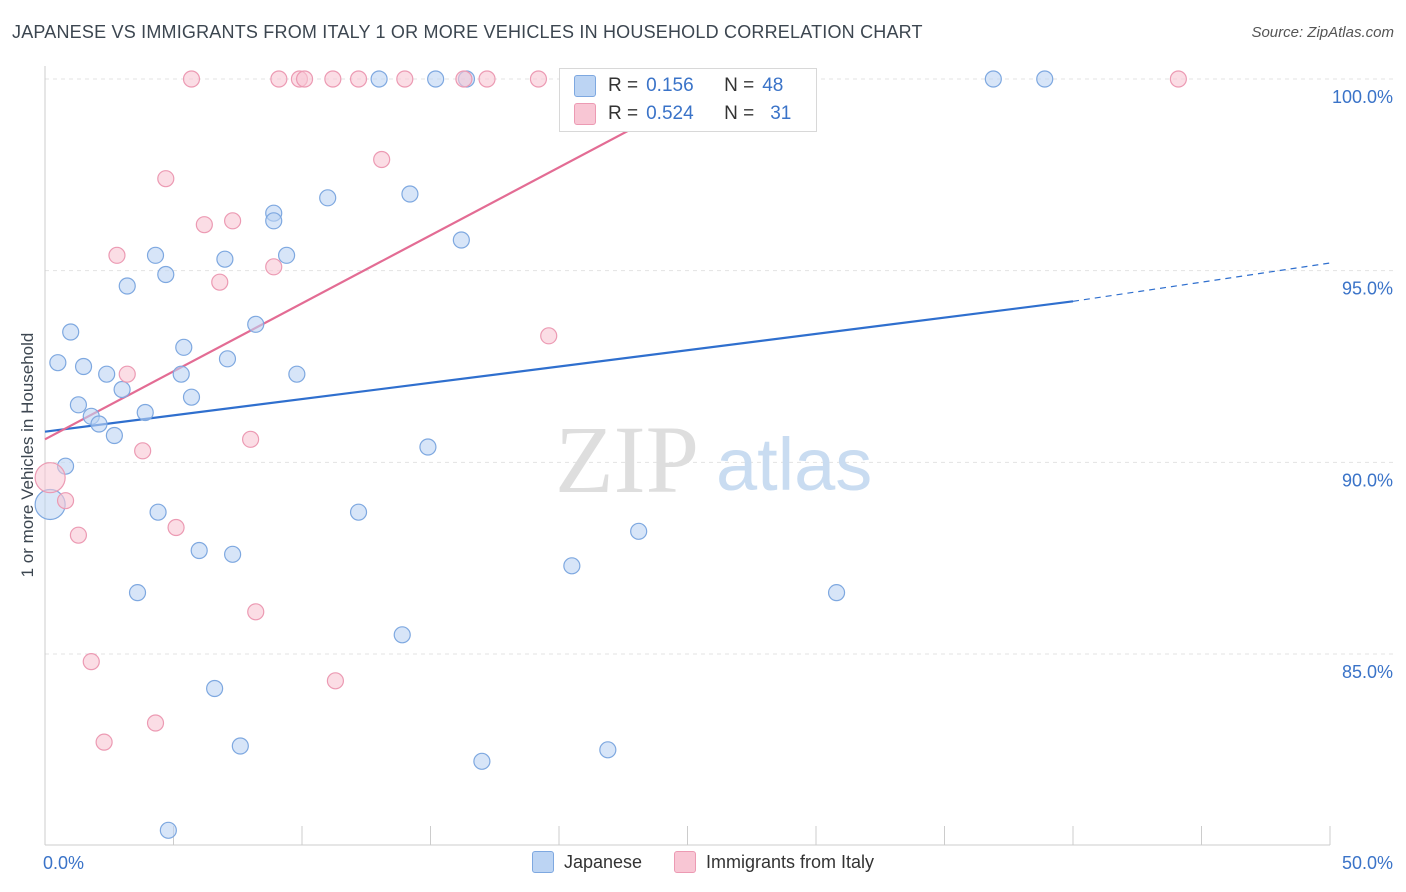 The width and height of the screenshot is (1406, 892). What do you see at coordinates (1367, 672) in the screenshot?
I see `y-tick-label: 85.0%` at bounding box center [1367, 672].